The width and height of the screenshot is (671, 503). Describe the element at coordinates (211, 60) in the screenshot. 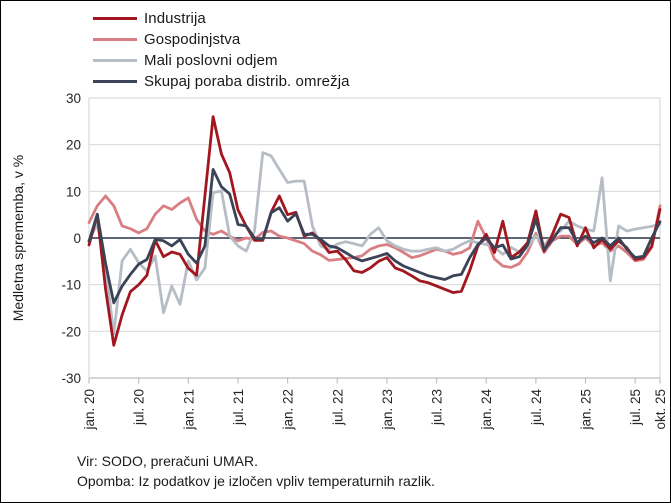

I see `legend-label-mali-poslovni-odjem: Mali poslovni odjem` at that location.